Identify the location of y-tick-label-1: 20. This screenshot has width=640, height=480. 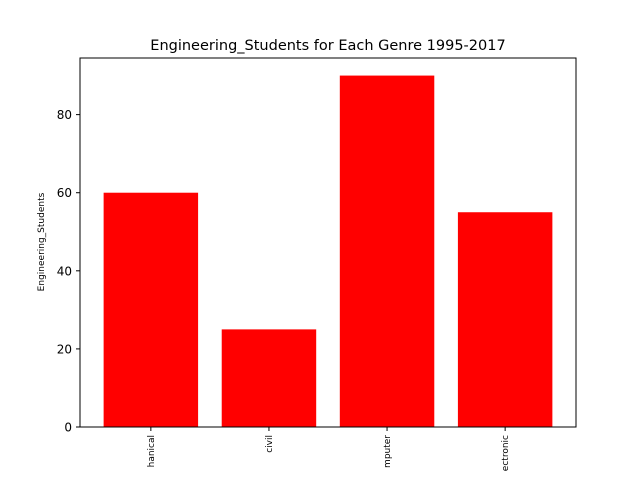
(64, 349).